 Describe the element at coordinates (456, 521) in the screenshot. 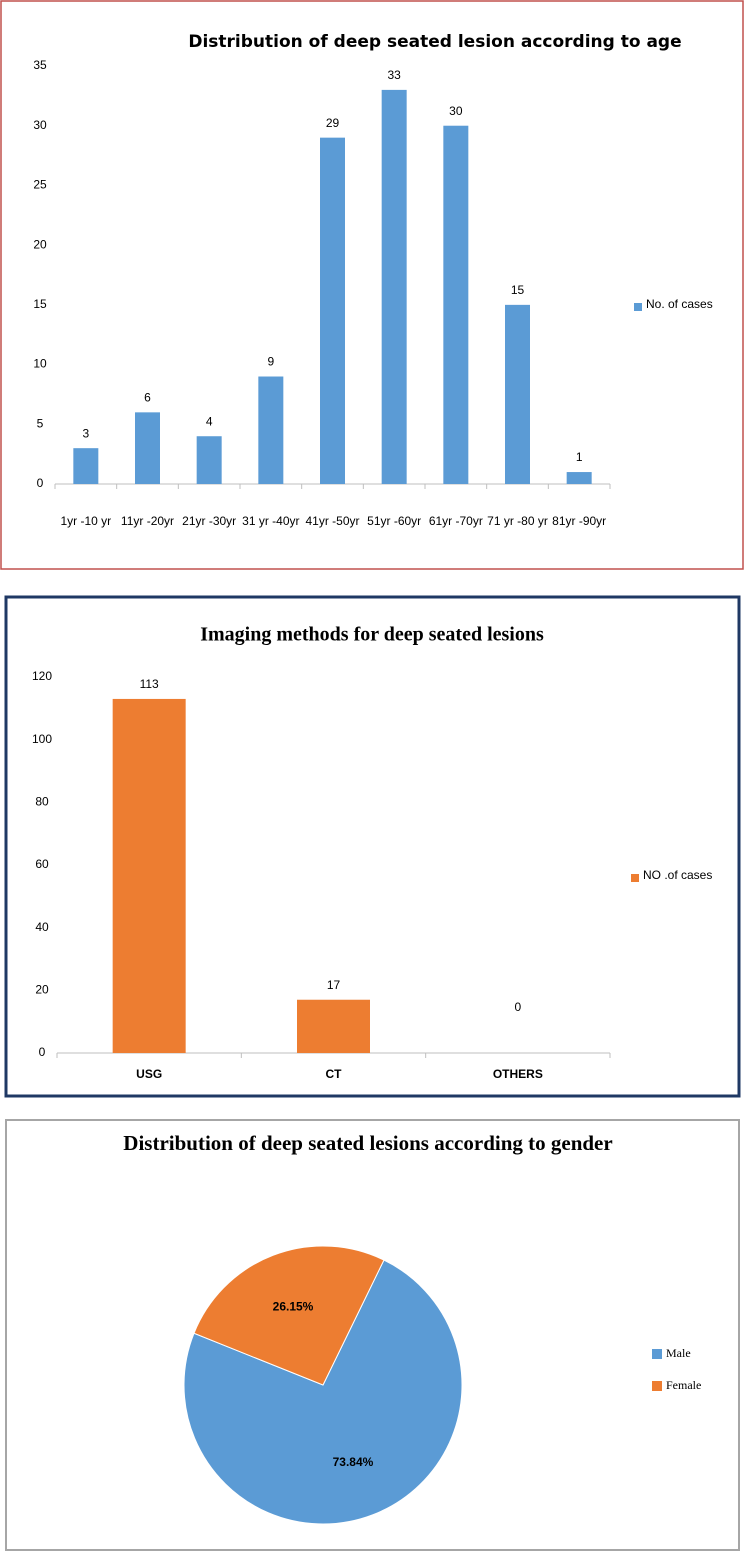

I see `x-tick-label: 61yr -70yr` at that location.